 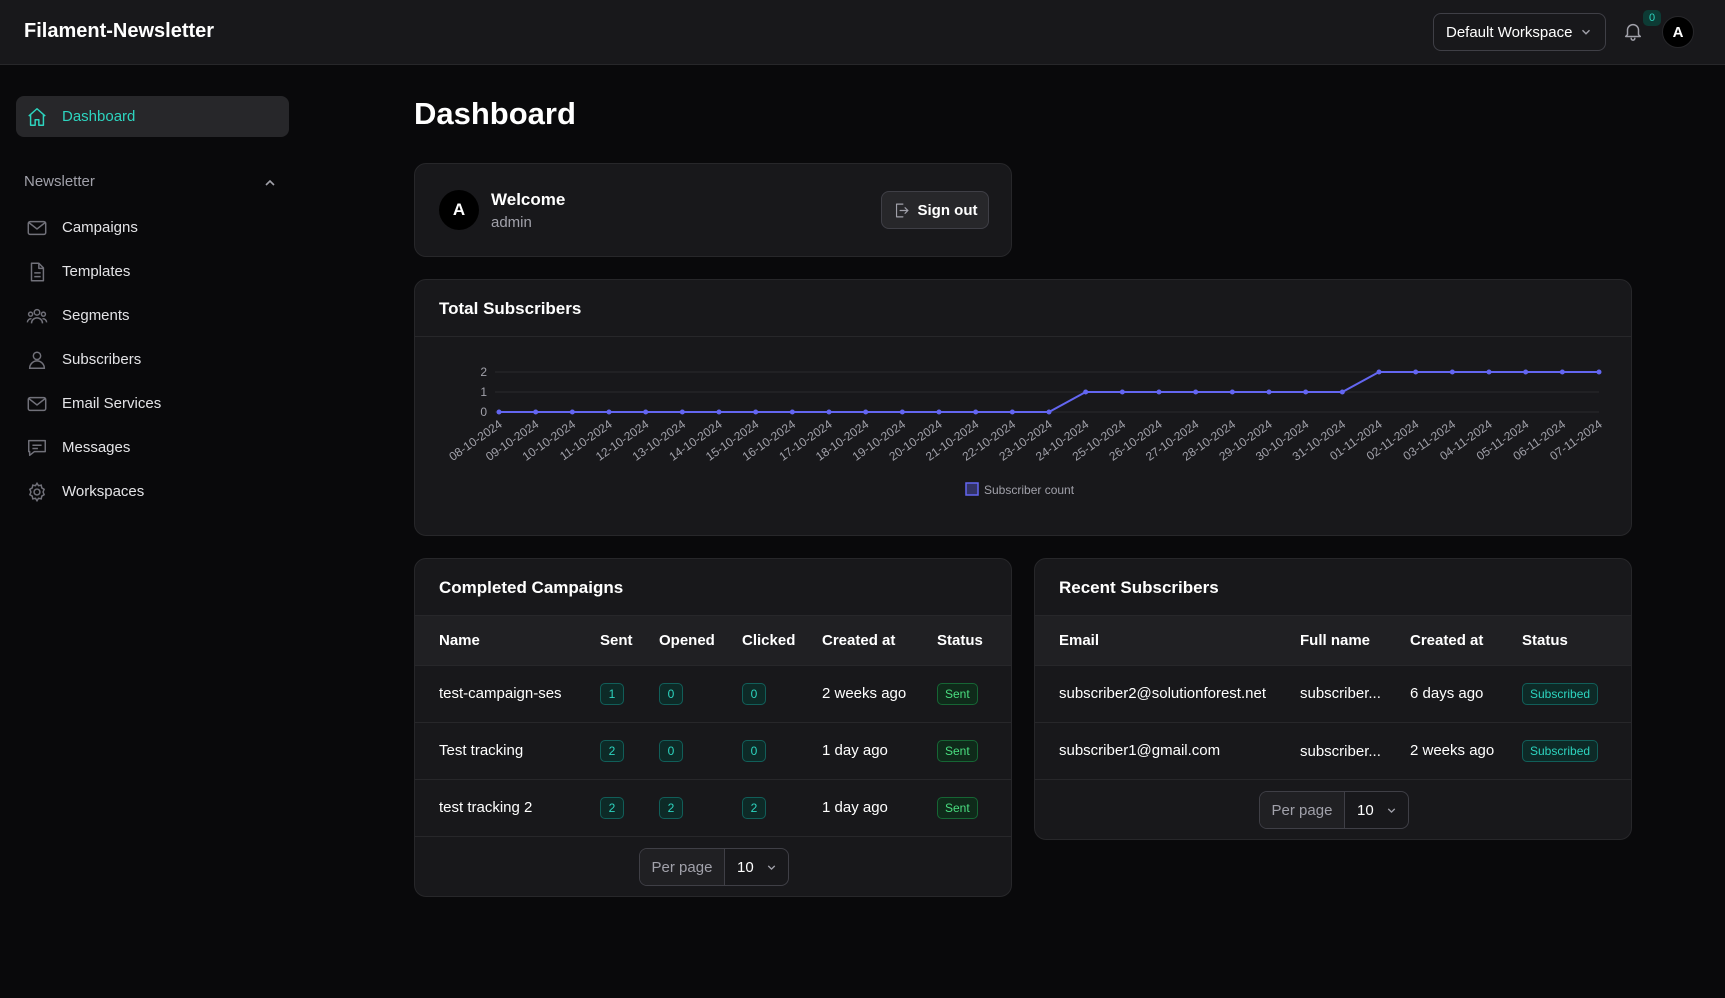 I want to click on campaign-name: Test tracking, so click(x=481, y=750).